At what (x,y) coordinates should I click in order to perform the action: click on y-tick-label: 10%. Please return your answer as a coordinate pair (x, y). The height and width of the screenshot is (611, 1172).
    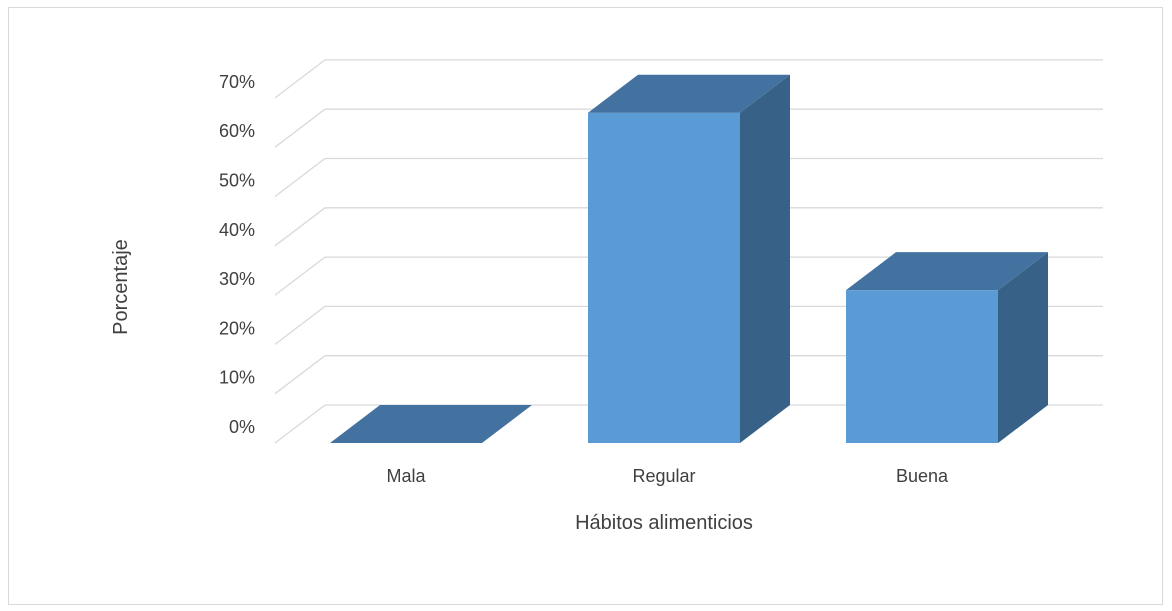
    Looking at the image, I should click on (237, 378).